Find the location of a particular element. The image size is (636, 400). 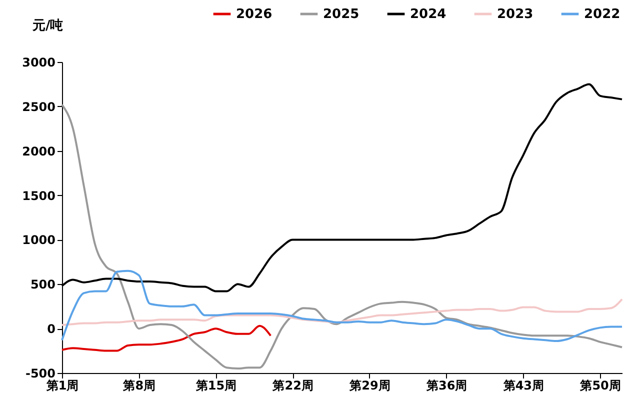

legend-label: 2023 is located at coordinates (515, 14).